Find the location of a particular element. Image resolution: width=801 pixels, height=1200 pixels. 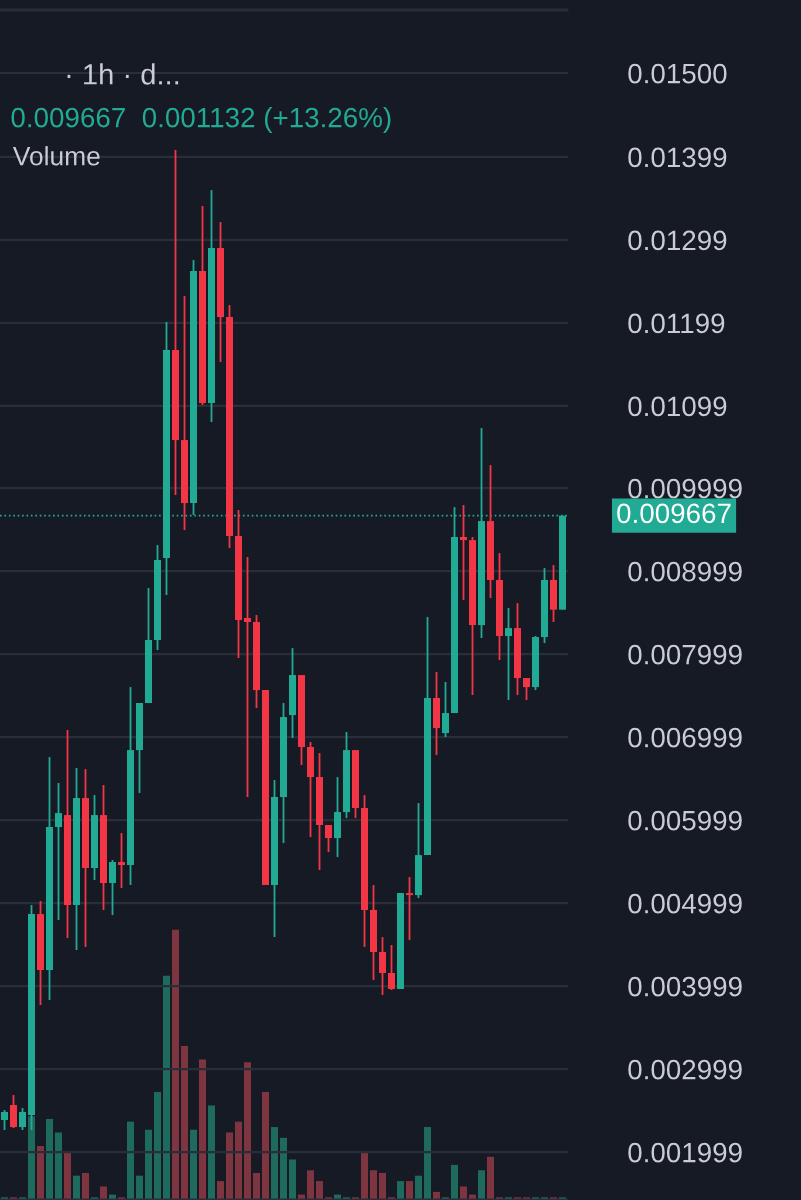

y-tick-label: 0.001999 is located at coordinates (685, 1152).